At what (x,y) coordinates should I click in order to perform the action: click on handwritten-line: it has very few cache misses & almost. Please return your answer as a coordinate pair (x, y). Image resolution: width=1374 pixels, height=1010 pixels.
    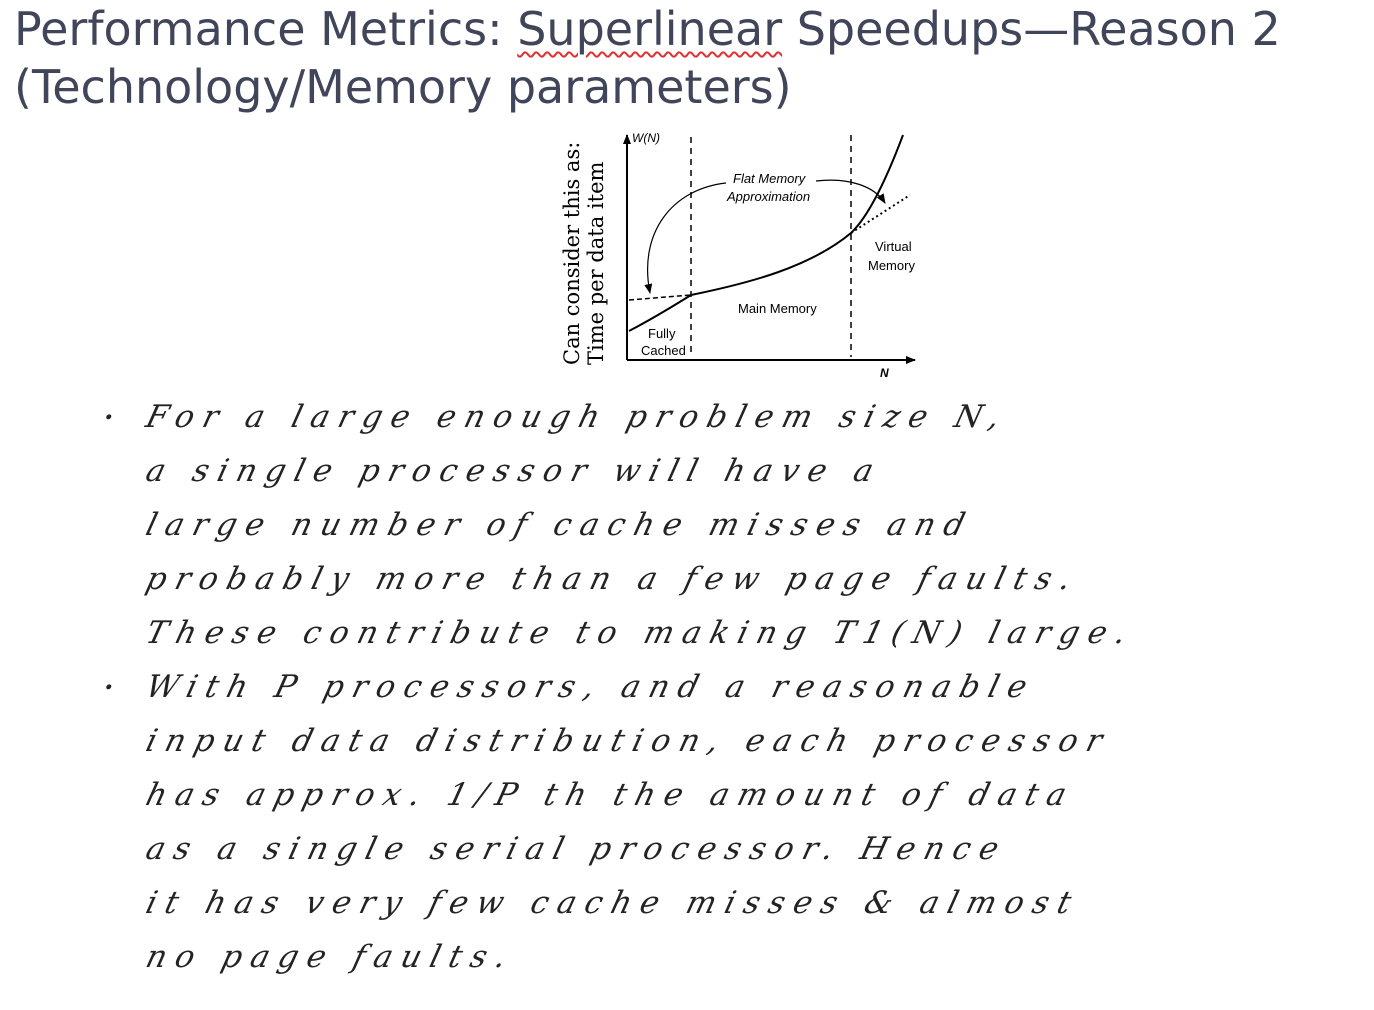
    Looking at the image, I should click on (613, 903).